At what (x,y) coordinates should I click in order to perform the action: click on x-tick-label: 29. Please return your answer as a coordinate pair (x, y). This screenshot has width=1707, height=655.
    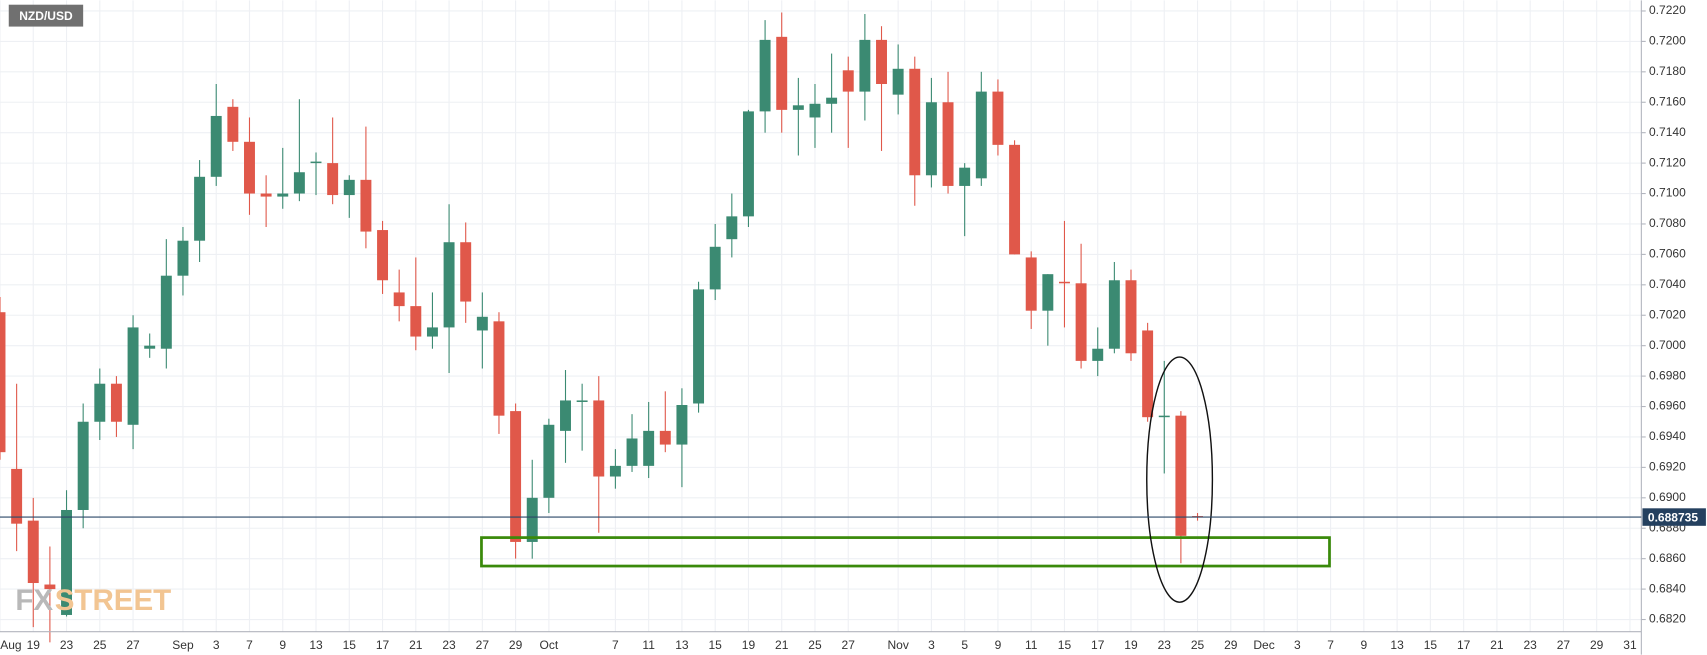
    Looking at the image, I should click on (1231, 645).